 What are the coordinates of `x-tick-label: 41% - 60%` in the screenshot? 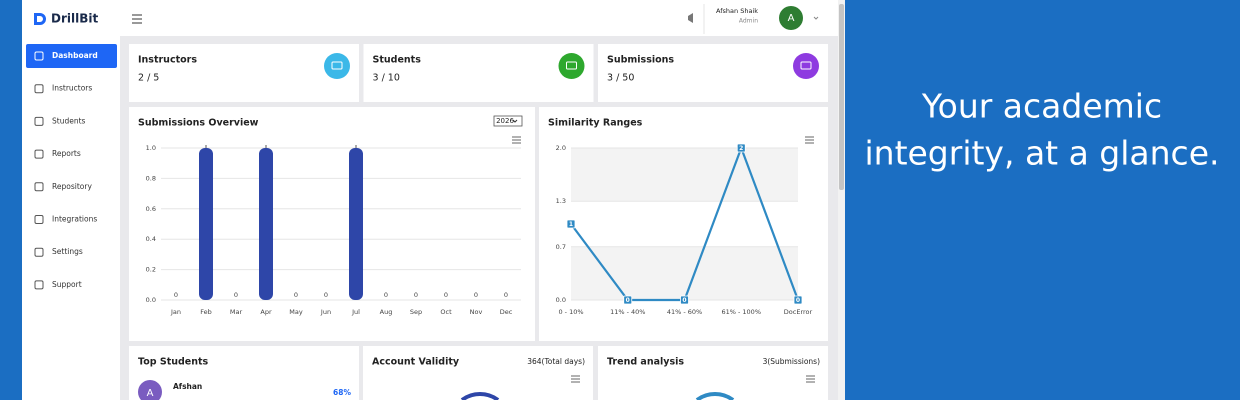 It's located at (684, 312).